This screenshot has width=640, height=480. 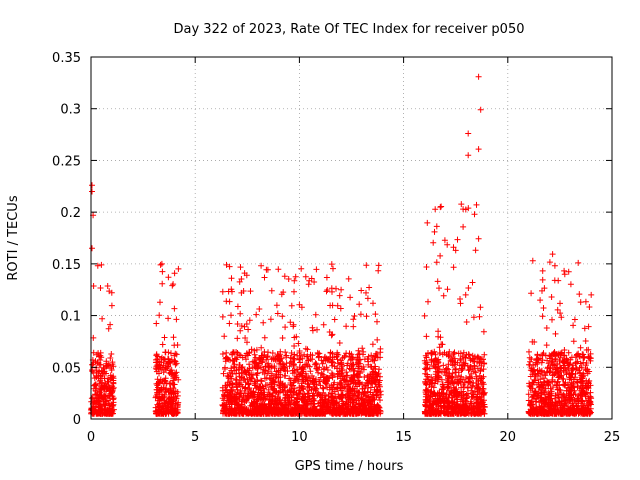 What do you see at coordinates (91, 437) in the screenshot?
I see `x-tick-label: 0` at bounding box center [91, 437].